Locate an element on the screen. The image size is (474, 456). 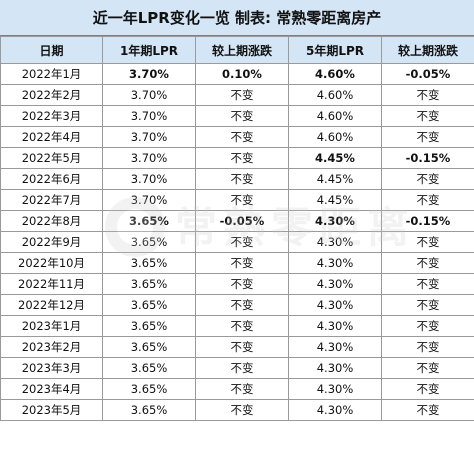
table-row: 2023年1月 3.65% 不变 4.30% 不变 is located at coordinates (237, 326).